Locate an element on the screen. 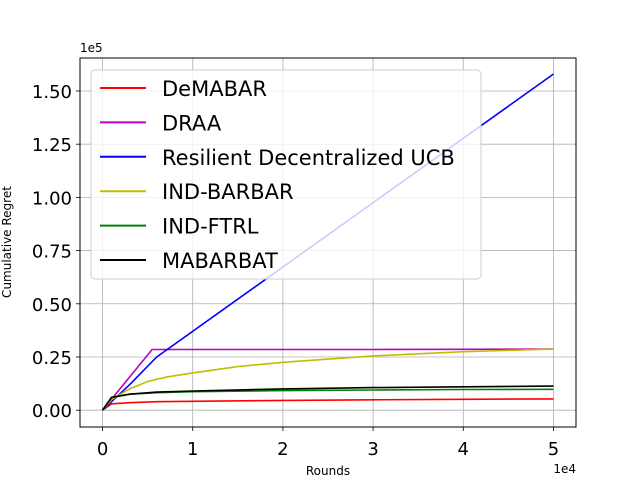 This screenshot has height=480, width=640. x-tick-label: 3 is located at coordinates (372, 449).